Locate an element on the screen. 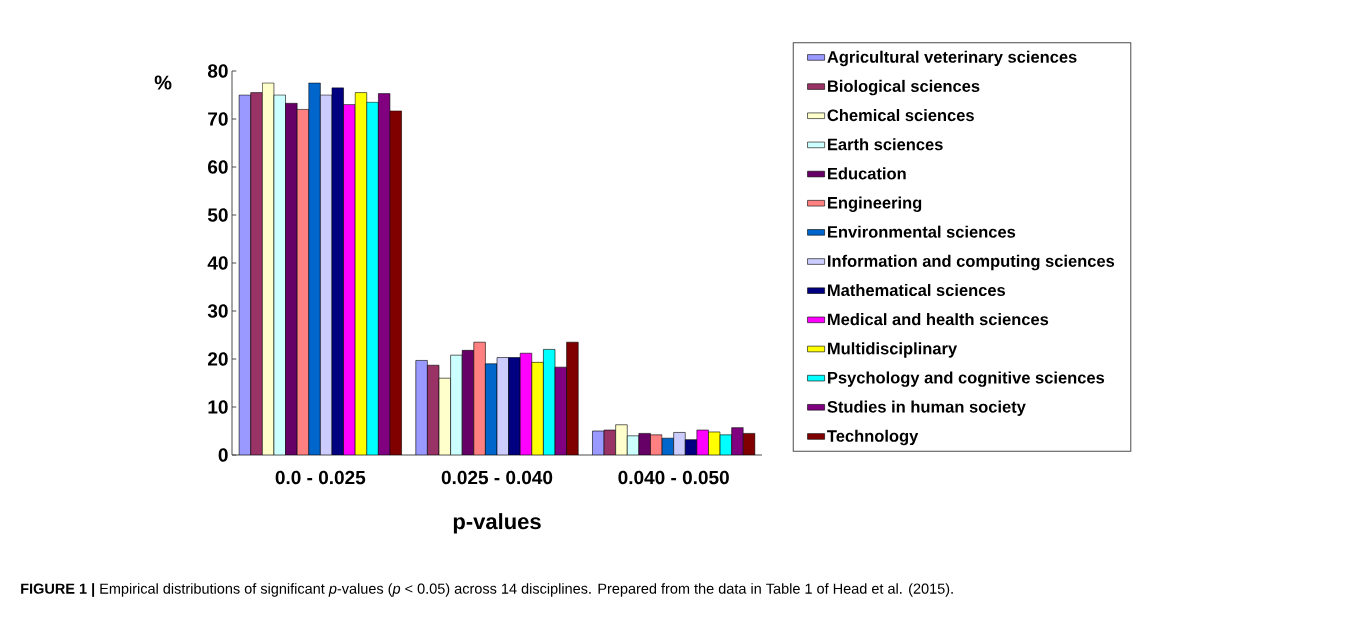 Image resolution: width=1358 pixels, height=627 pixels. y-tick-label: 10 is located at coordinates (218, 407).